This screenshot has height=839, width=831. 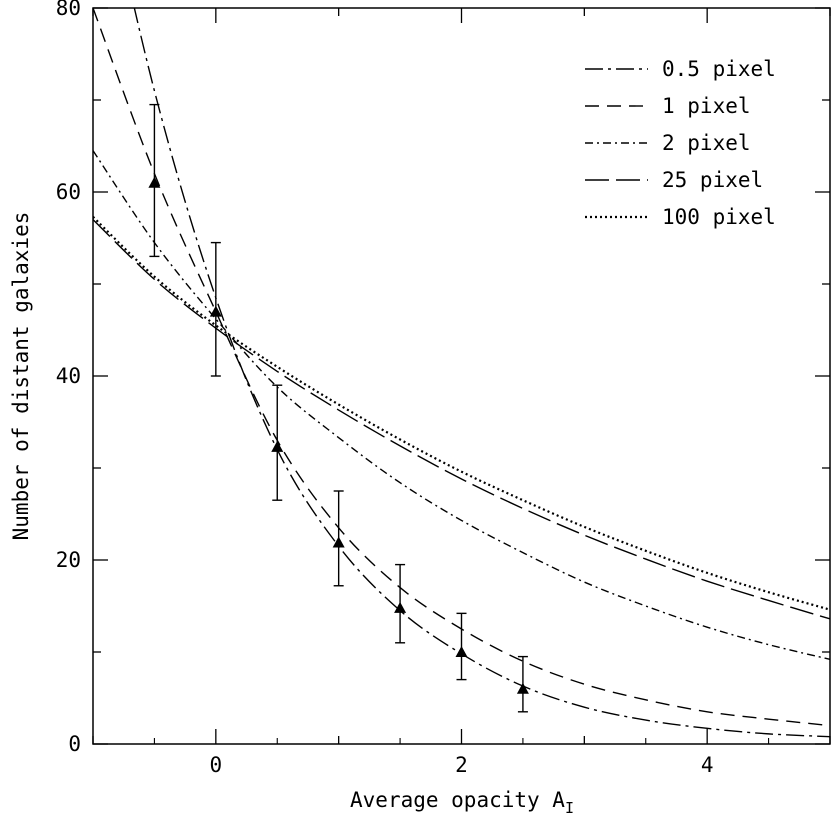 I want to click on y-axis-label: Number of distant galaxies, so click(x=21, y=376).